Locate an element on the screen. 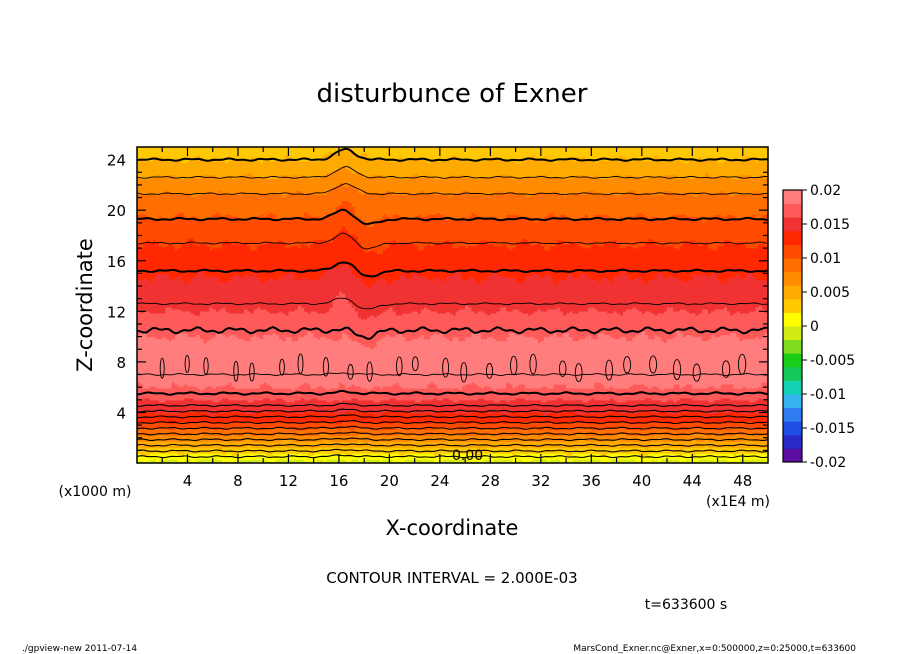 This screenshot has width=904, height=654. colorbar-tick-label: -0.015 is located at coordinates (832, 429).